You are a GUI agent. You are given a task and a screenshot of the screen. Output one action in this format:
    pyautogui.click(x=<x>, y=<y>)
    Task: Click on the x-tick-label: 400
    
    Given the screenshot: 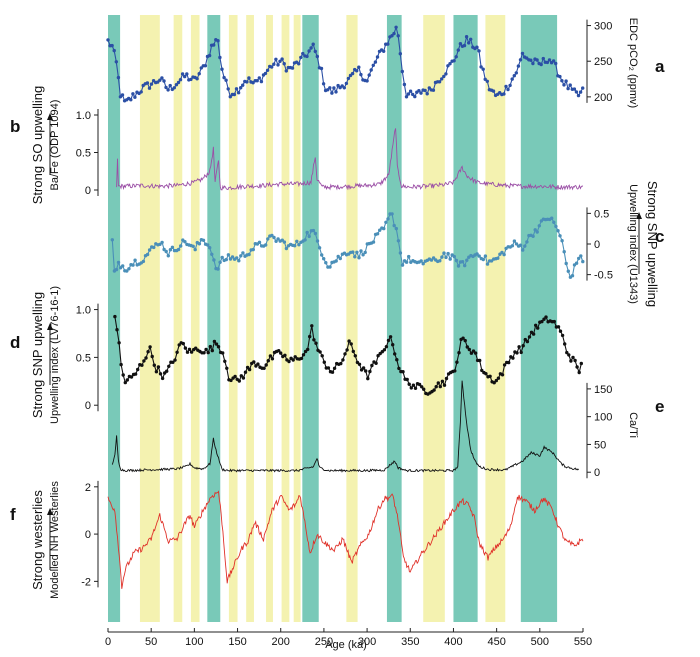 What is the action you would take?
    pyautogui.click(x=453, y=642)
    